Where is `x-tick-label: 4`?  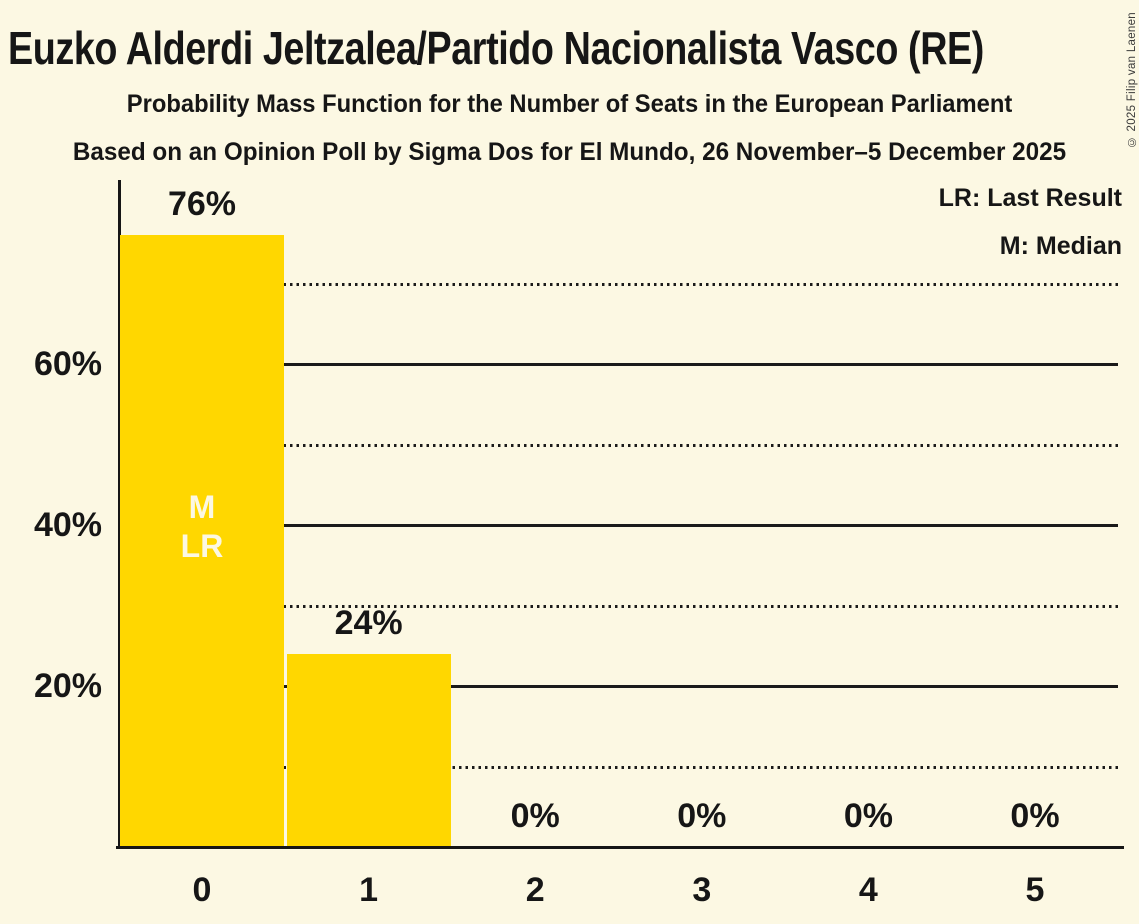
x-tick-label: 4 is located at coordinates (868, 890).